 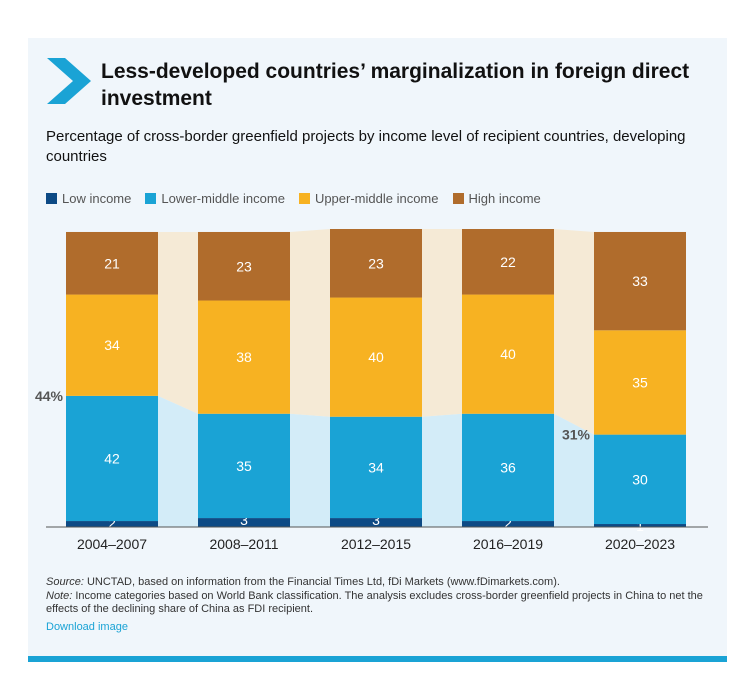 I want to click on data-label: 1, so click(x=640, y=526).